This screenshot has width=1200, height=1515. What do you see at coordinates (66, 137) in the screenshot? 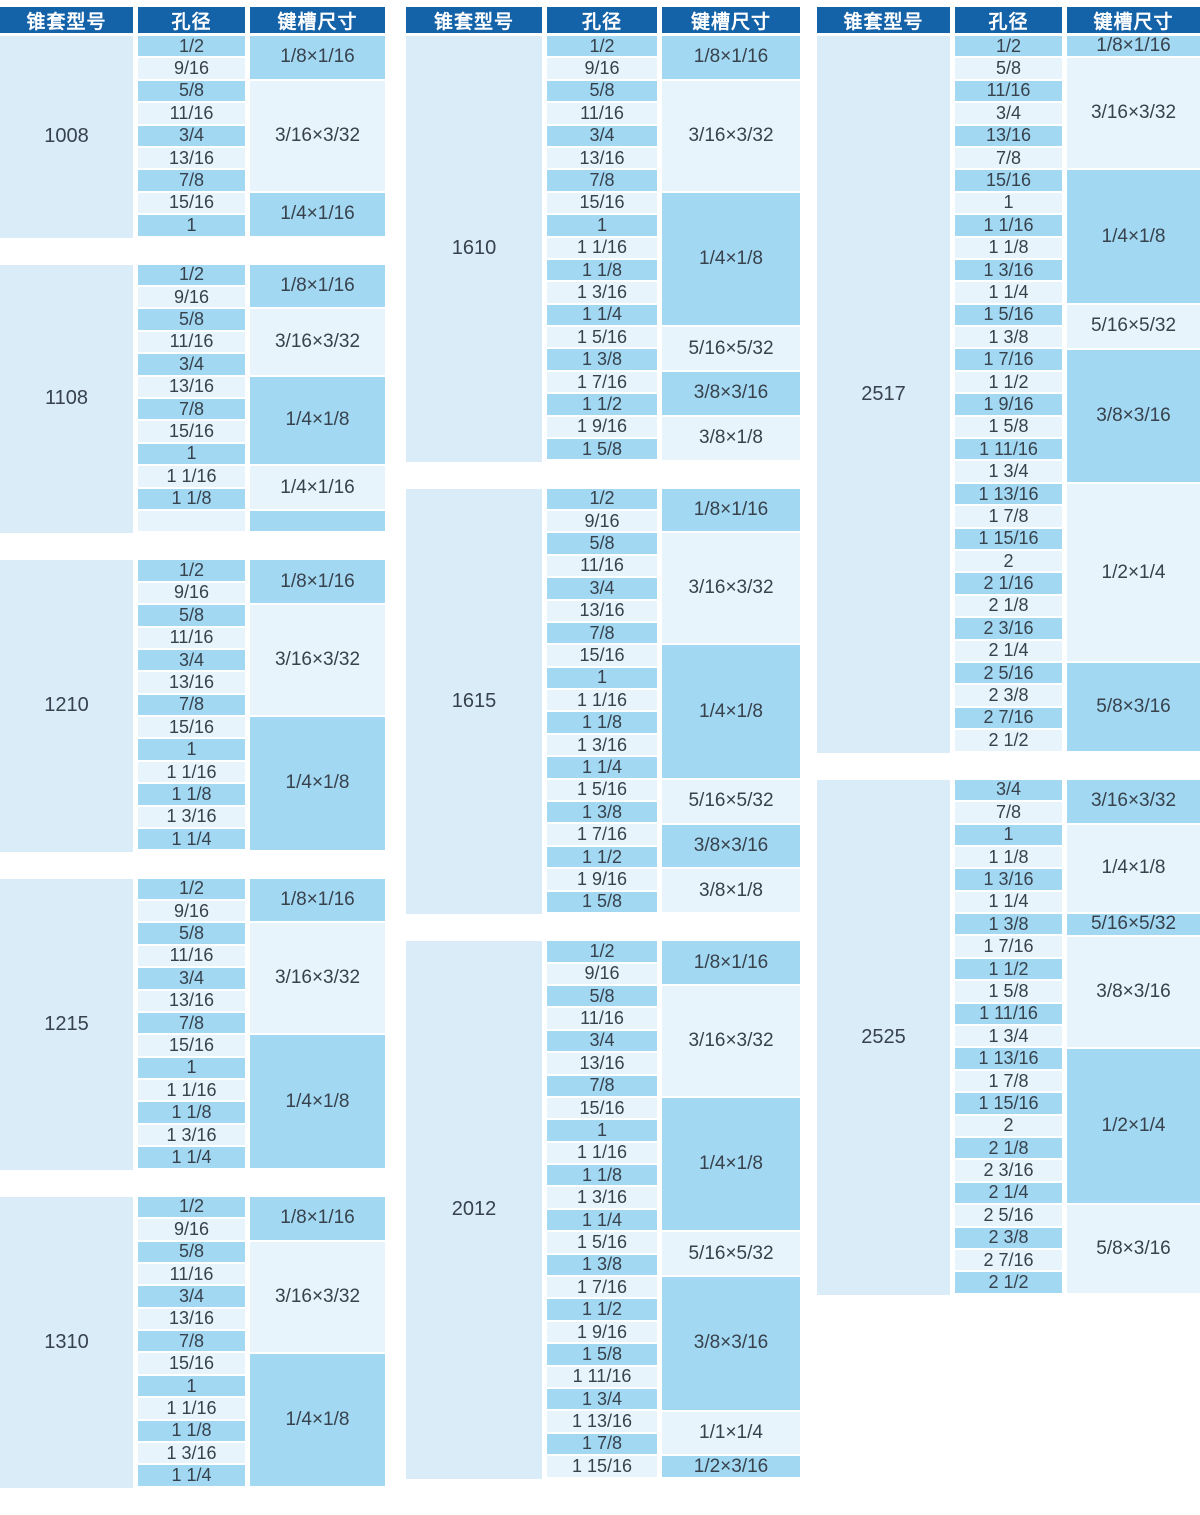
I see `model-cell: 1008` at bounding box center [66, 137].